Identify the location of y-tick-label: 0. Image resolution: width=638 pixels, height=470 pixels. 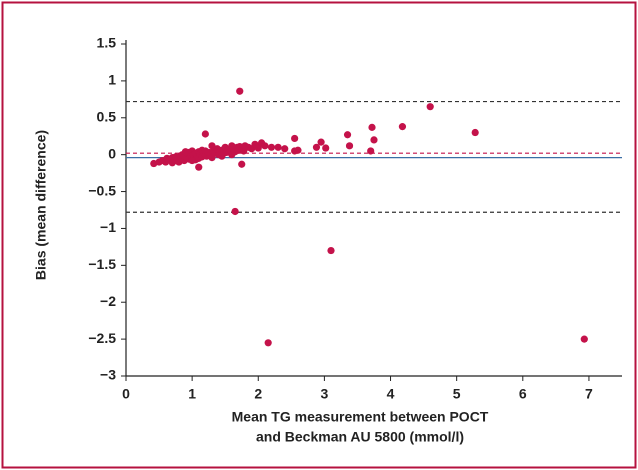
(112, 153).